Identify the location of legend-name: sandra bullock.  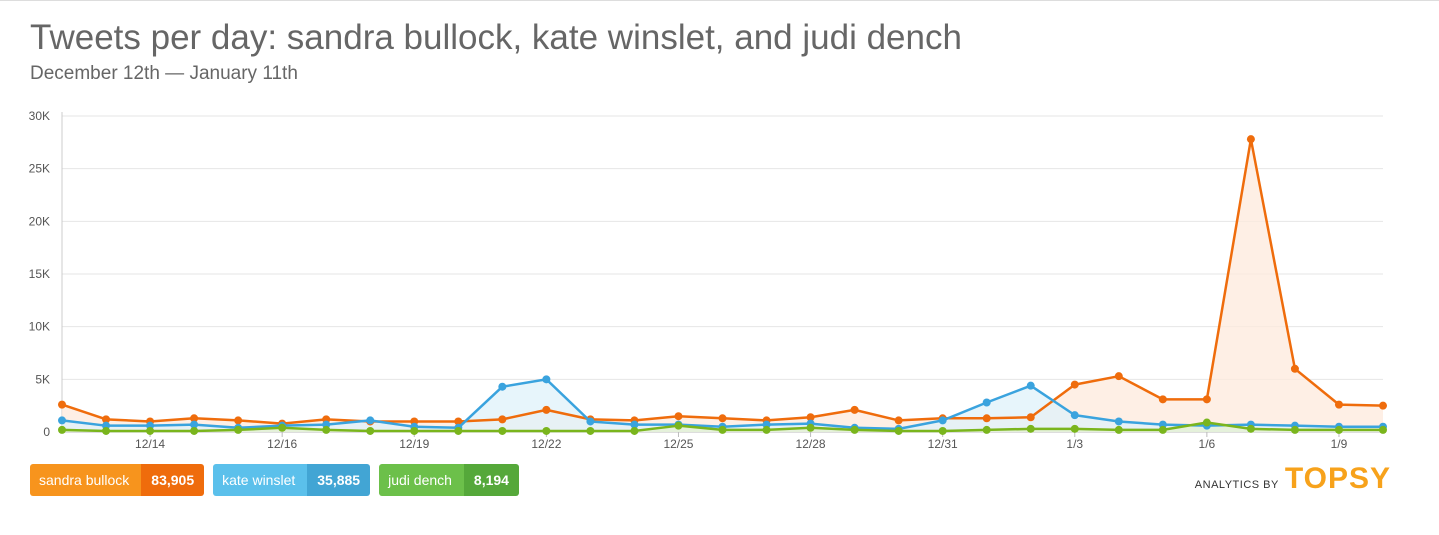
(86, 480).